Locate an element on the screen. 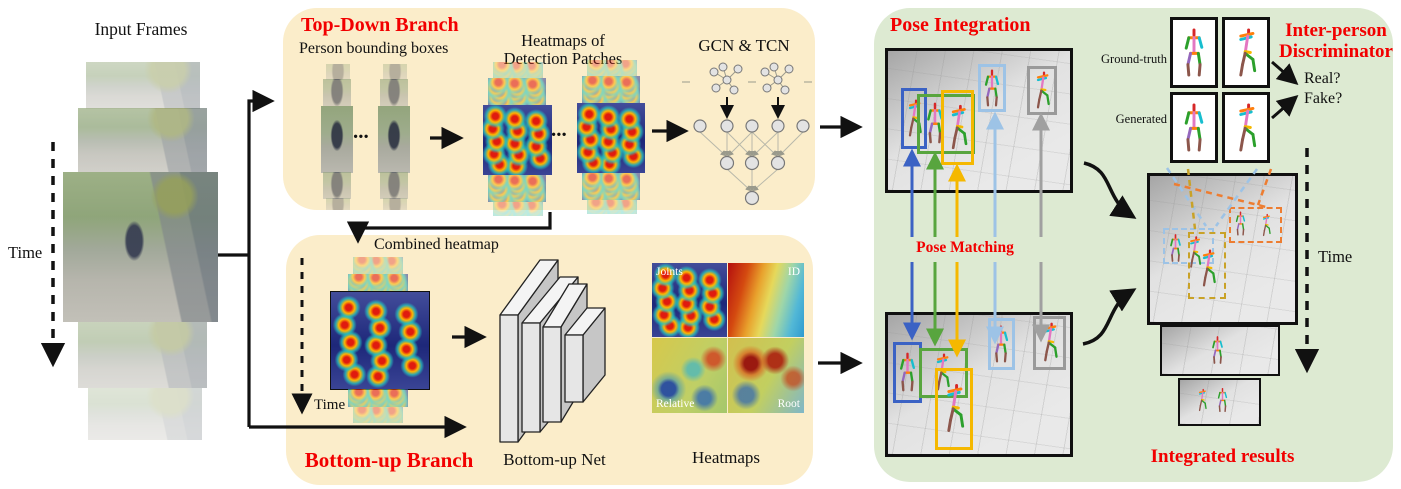 Image resolution: width=1401 pixels, height=489 pixels. bottom-up-branch-title: Bottom-up Branch is located at coordinates (389, 460).